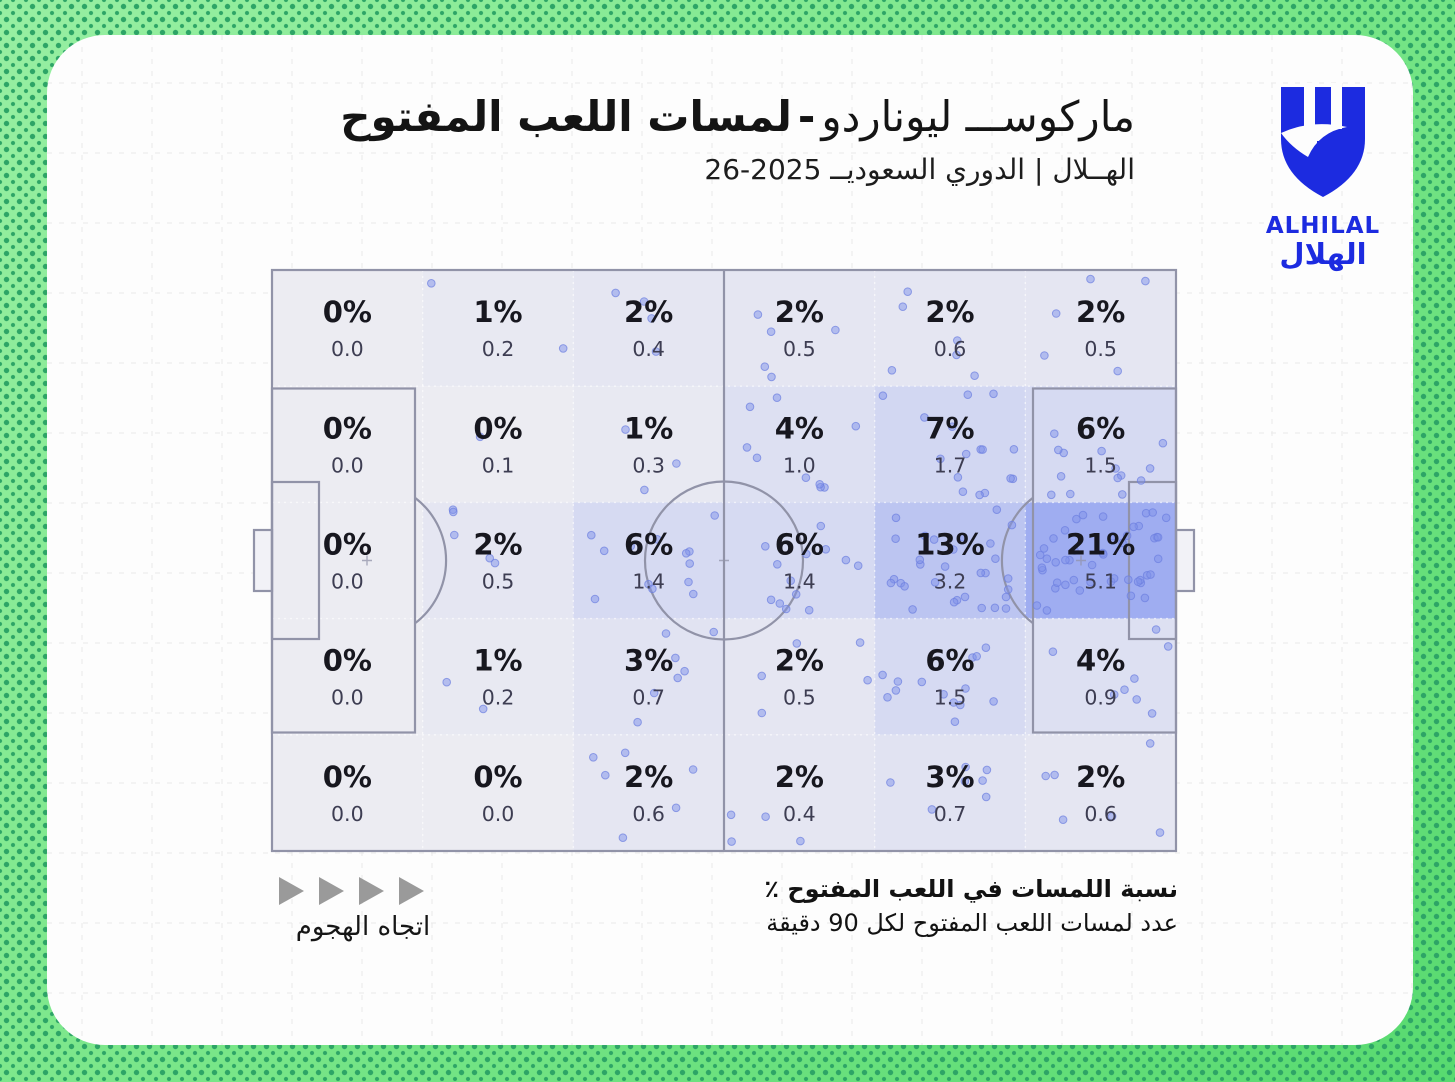 Image resolution: width=1455 pixels, height=1082 pixels. Describe the element at coordinates (799, 582) in the screenshot. I see `zone-per90-label: 1.4` at that location.